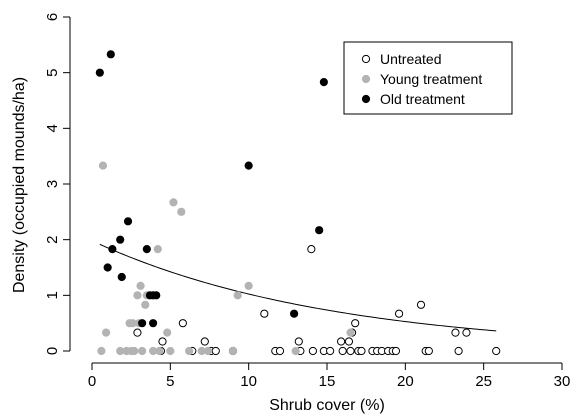  I want to click on legend-label-old-treatment: Old treatment, so click(422, 99).